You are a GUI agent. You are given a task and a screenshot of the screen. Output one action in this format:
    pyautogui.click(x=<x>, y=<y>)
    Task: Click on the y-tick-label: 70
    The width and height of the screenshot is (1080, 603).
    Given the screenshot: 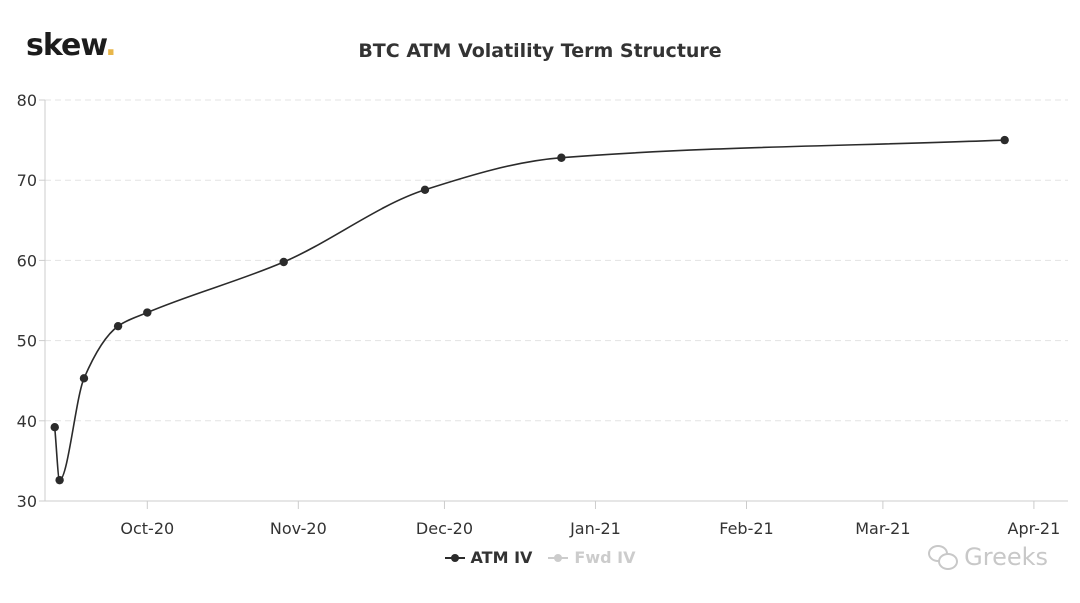 What is the action you would take?
    pyautogui.click(x=27, y=180)
    